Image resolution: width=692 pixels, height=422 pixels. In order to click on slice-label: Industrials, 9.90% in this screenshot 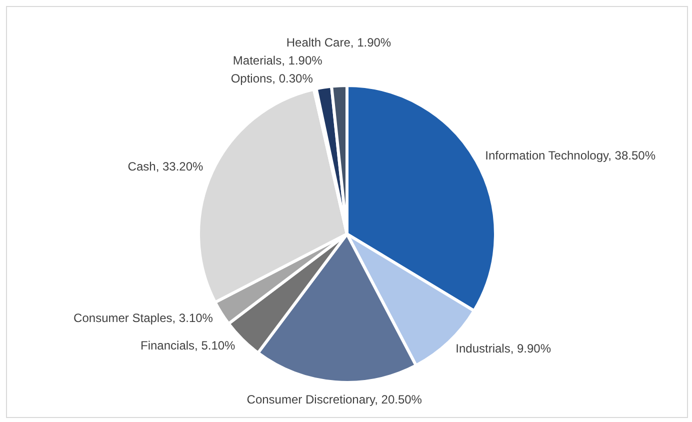, I will do `click(504, 349)`.